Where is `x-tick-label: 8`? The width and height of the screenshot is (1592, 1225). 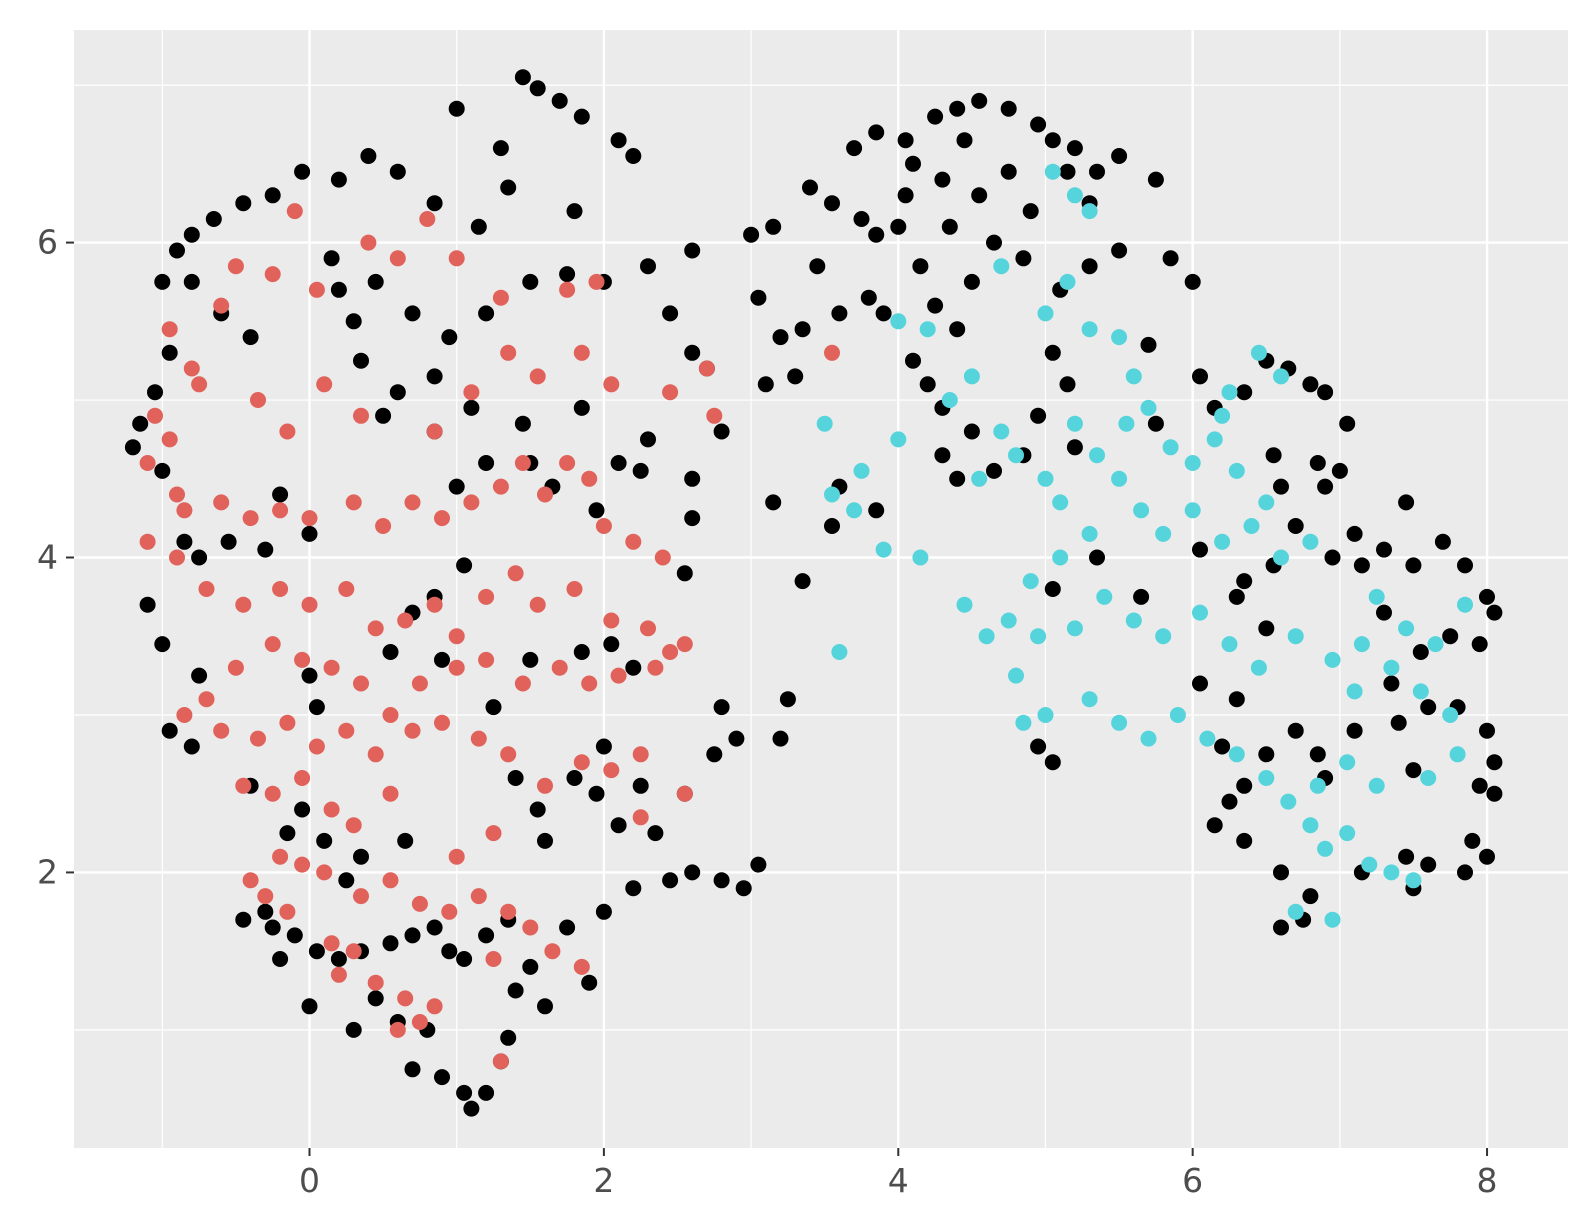
x-tick-label: 8 is located at coordinates (1487, 1180).